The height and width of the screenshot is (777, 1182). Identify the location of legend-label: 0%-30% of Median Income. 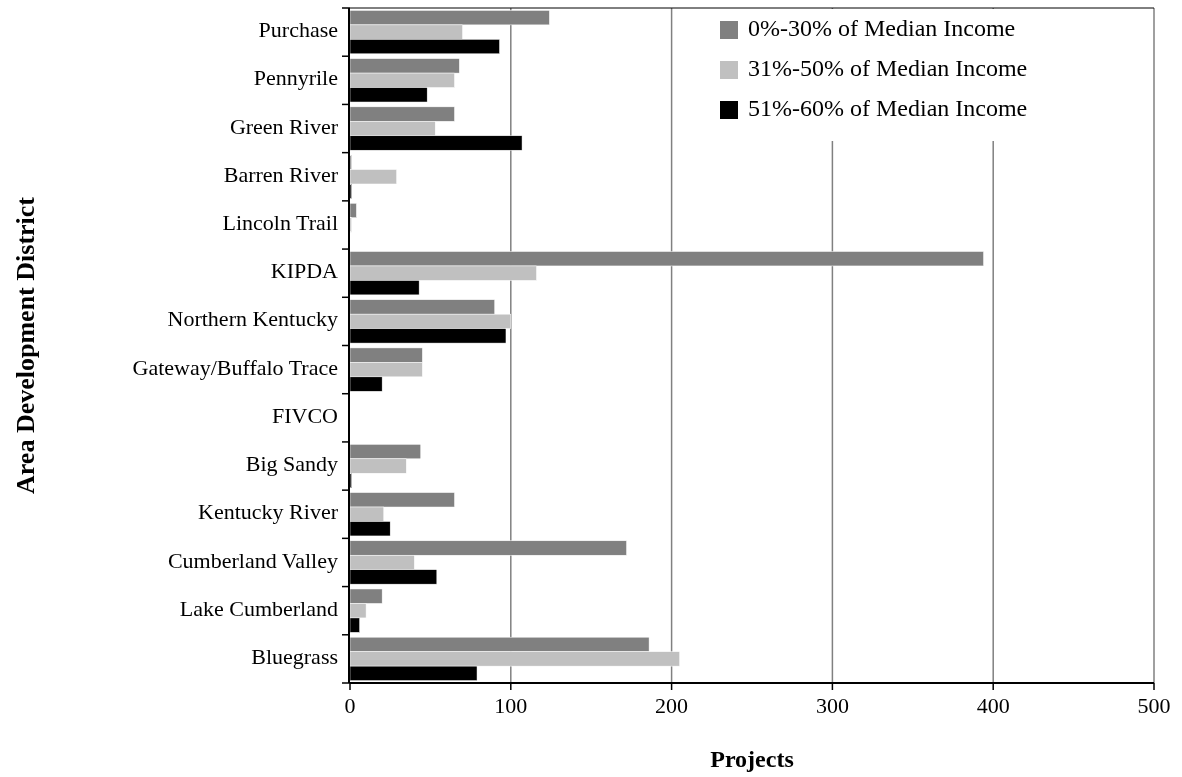
(882, 27).